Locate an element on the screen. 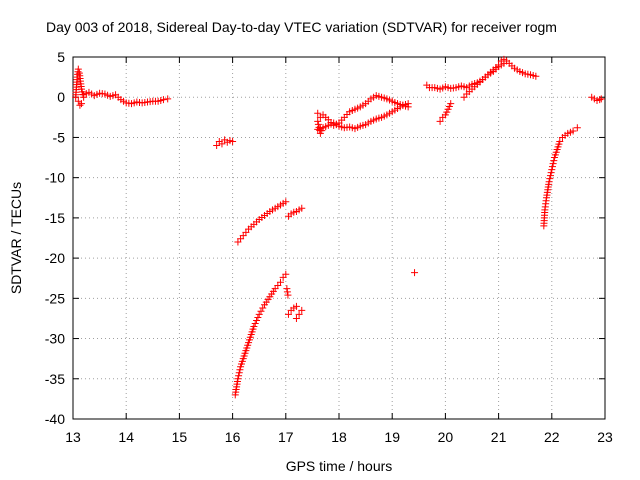 Image resolution: width=640 pixels, height=480 pixels. y-tick-label: -40 is located at coordinates (55, 419).